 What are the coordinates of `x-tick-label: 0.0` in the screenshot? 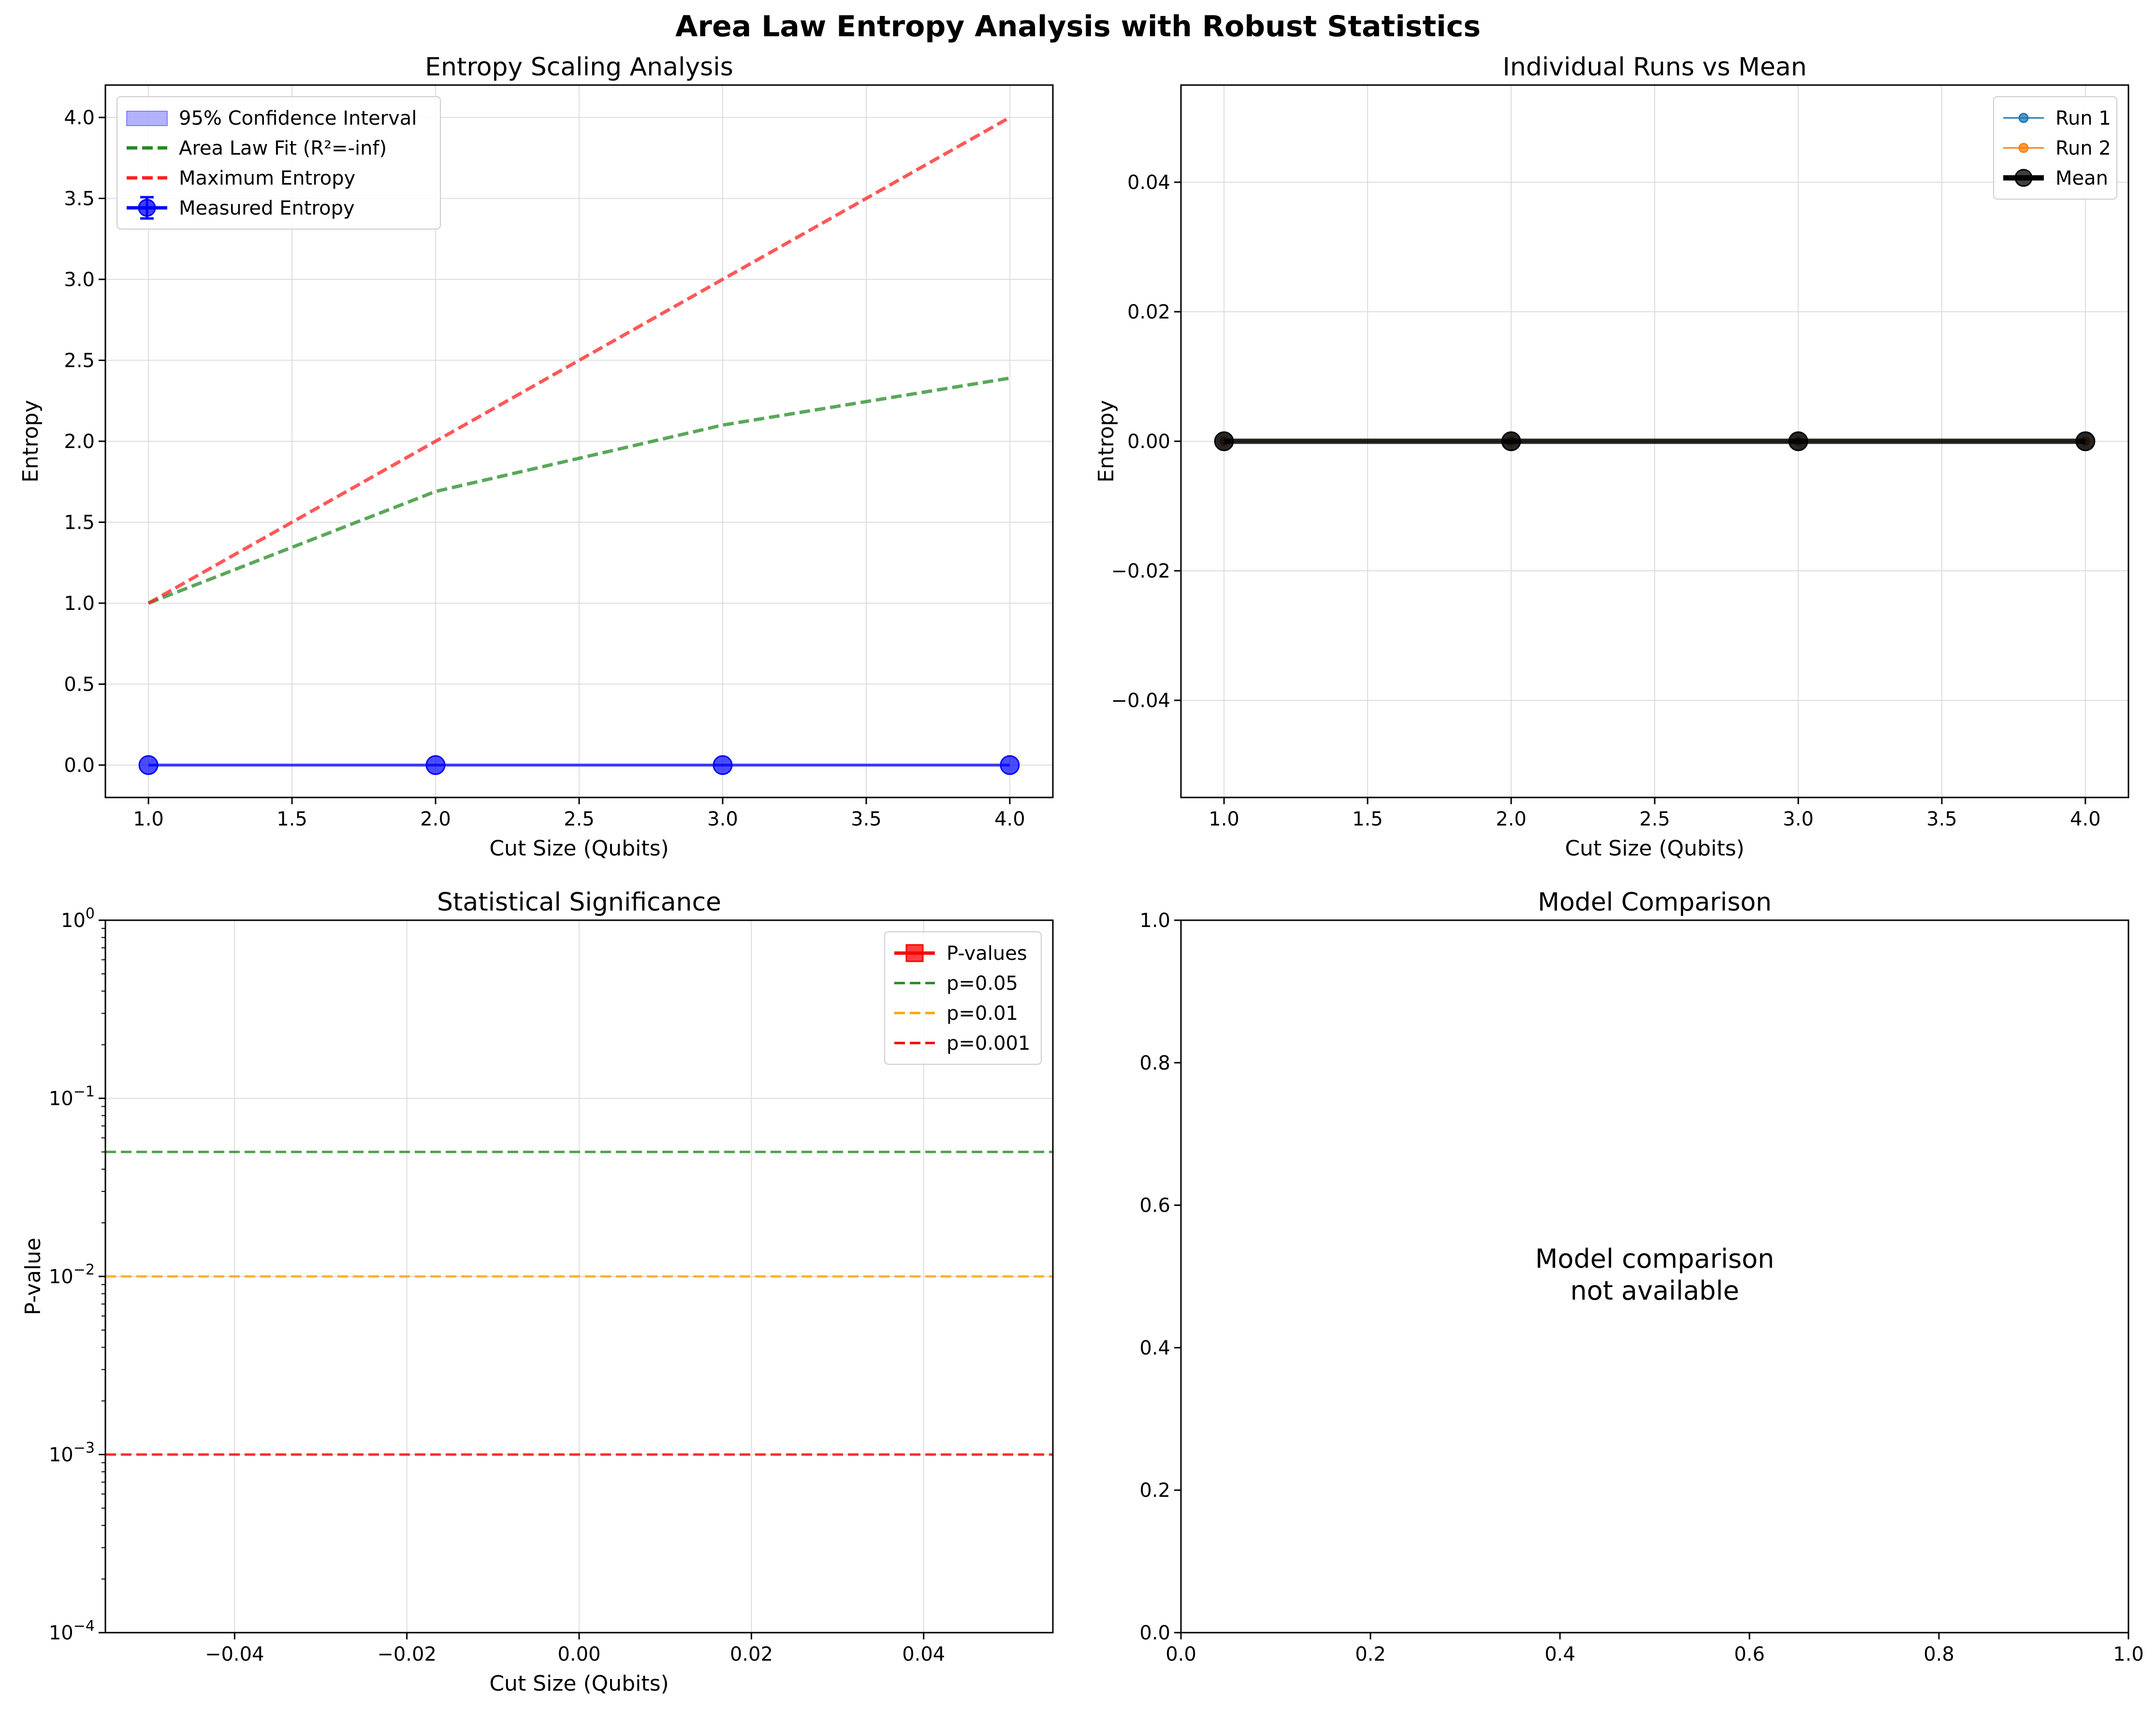 It's located at (1180, 1654).